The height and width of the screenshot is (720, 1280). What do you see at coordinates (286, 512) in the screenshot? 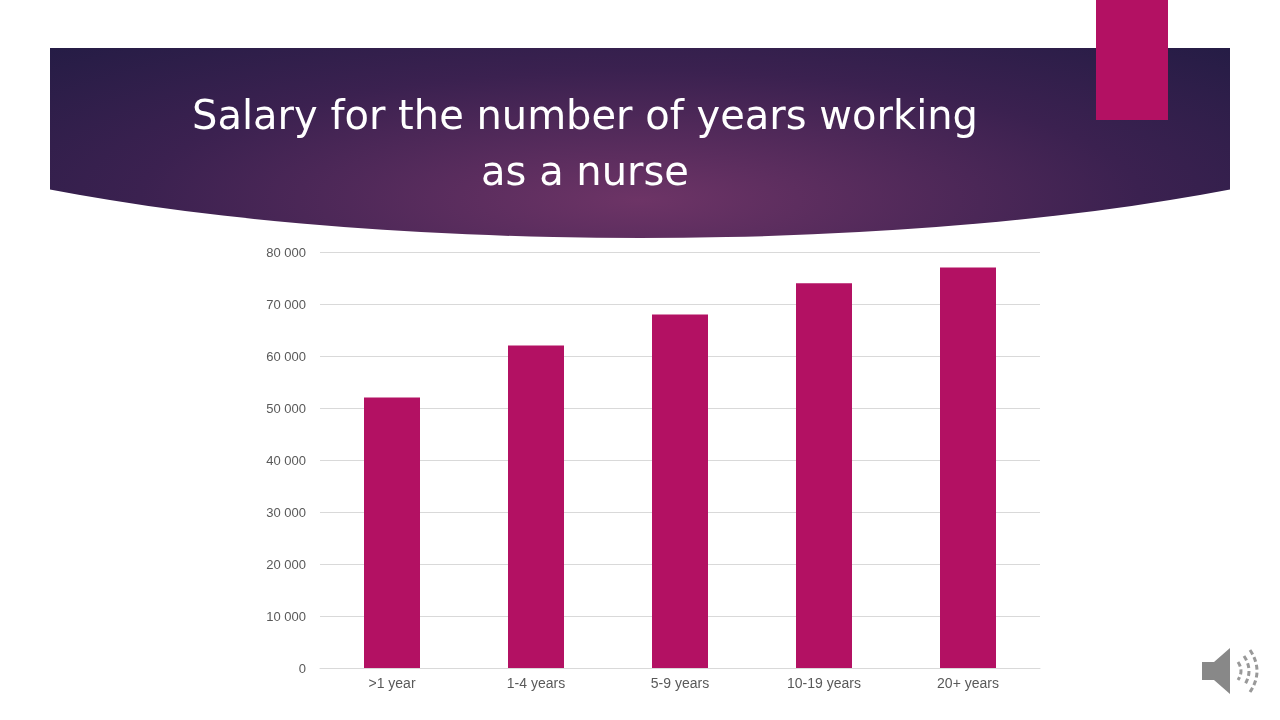
I see `y-tick-label: 30 000` at bounding box center [286, 512].